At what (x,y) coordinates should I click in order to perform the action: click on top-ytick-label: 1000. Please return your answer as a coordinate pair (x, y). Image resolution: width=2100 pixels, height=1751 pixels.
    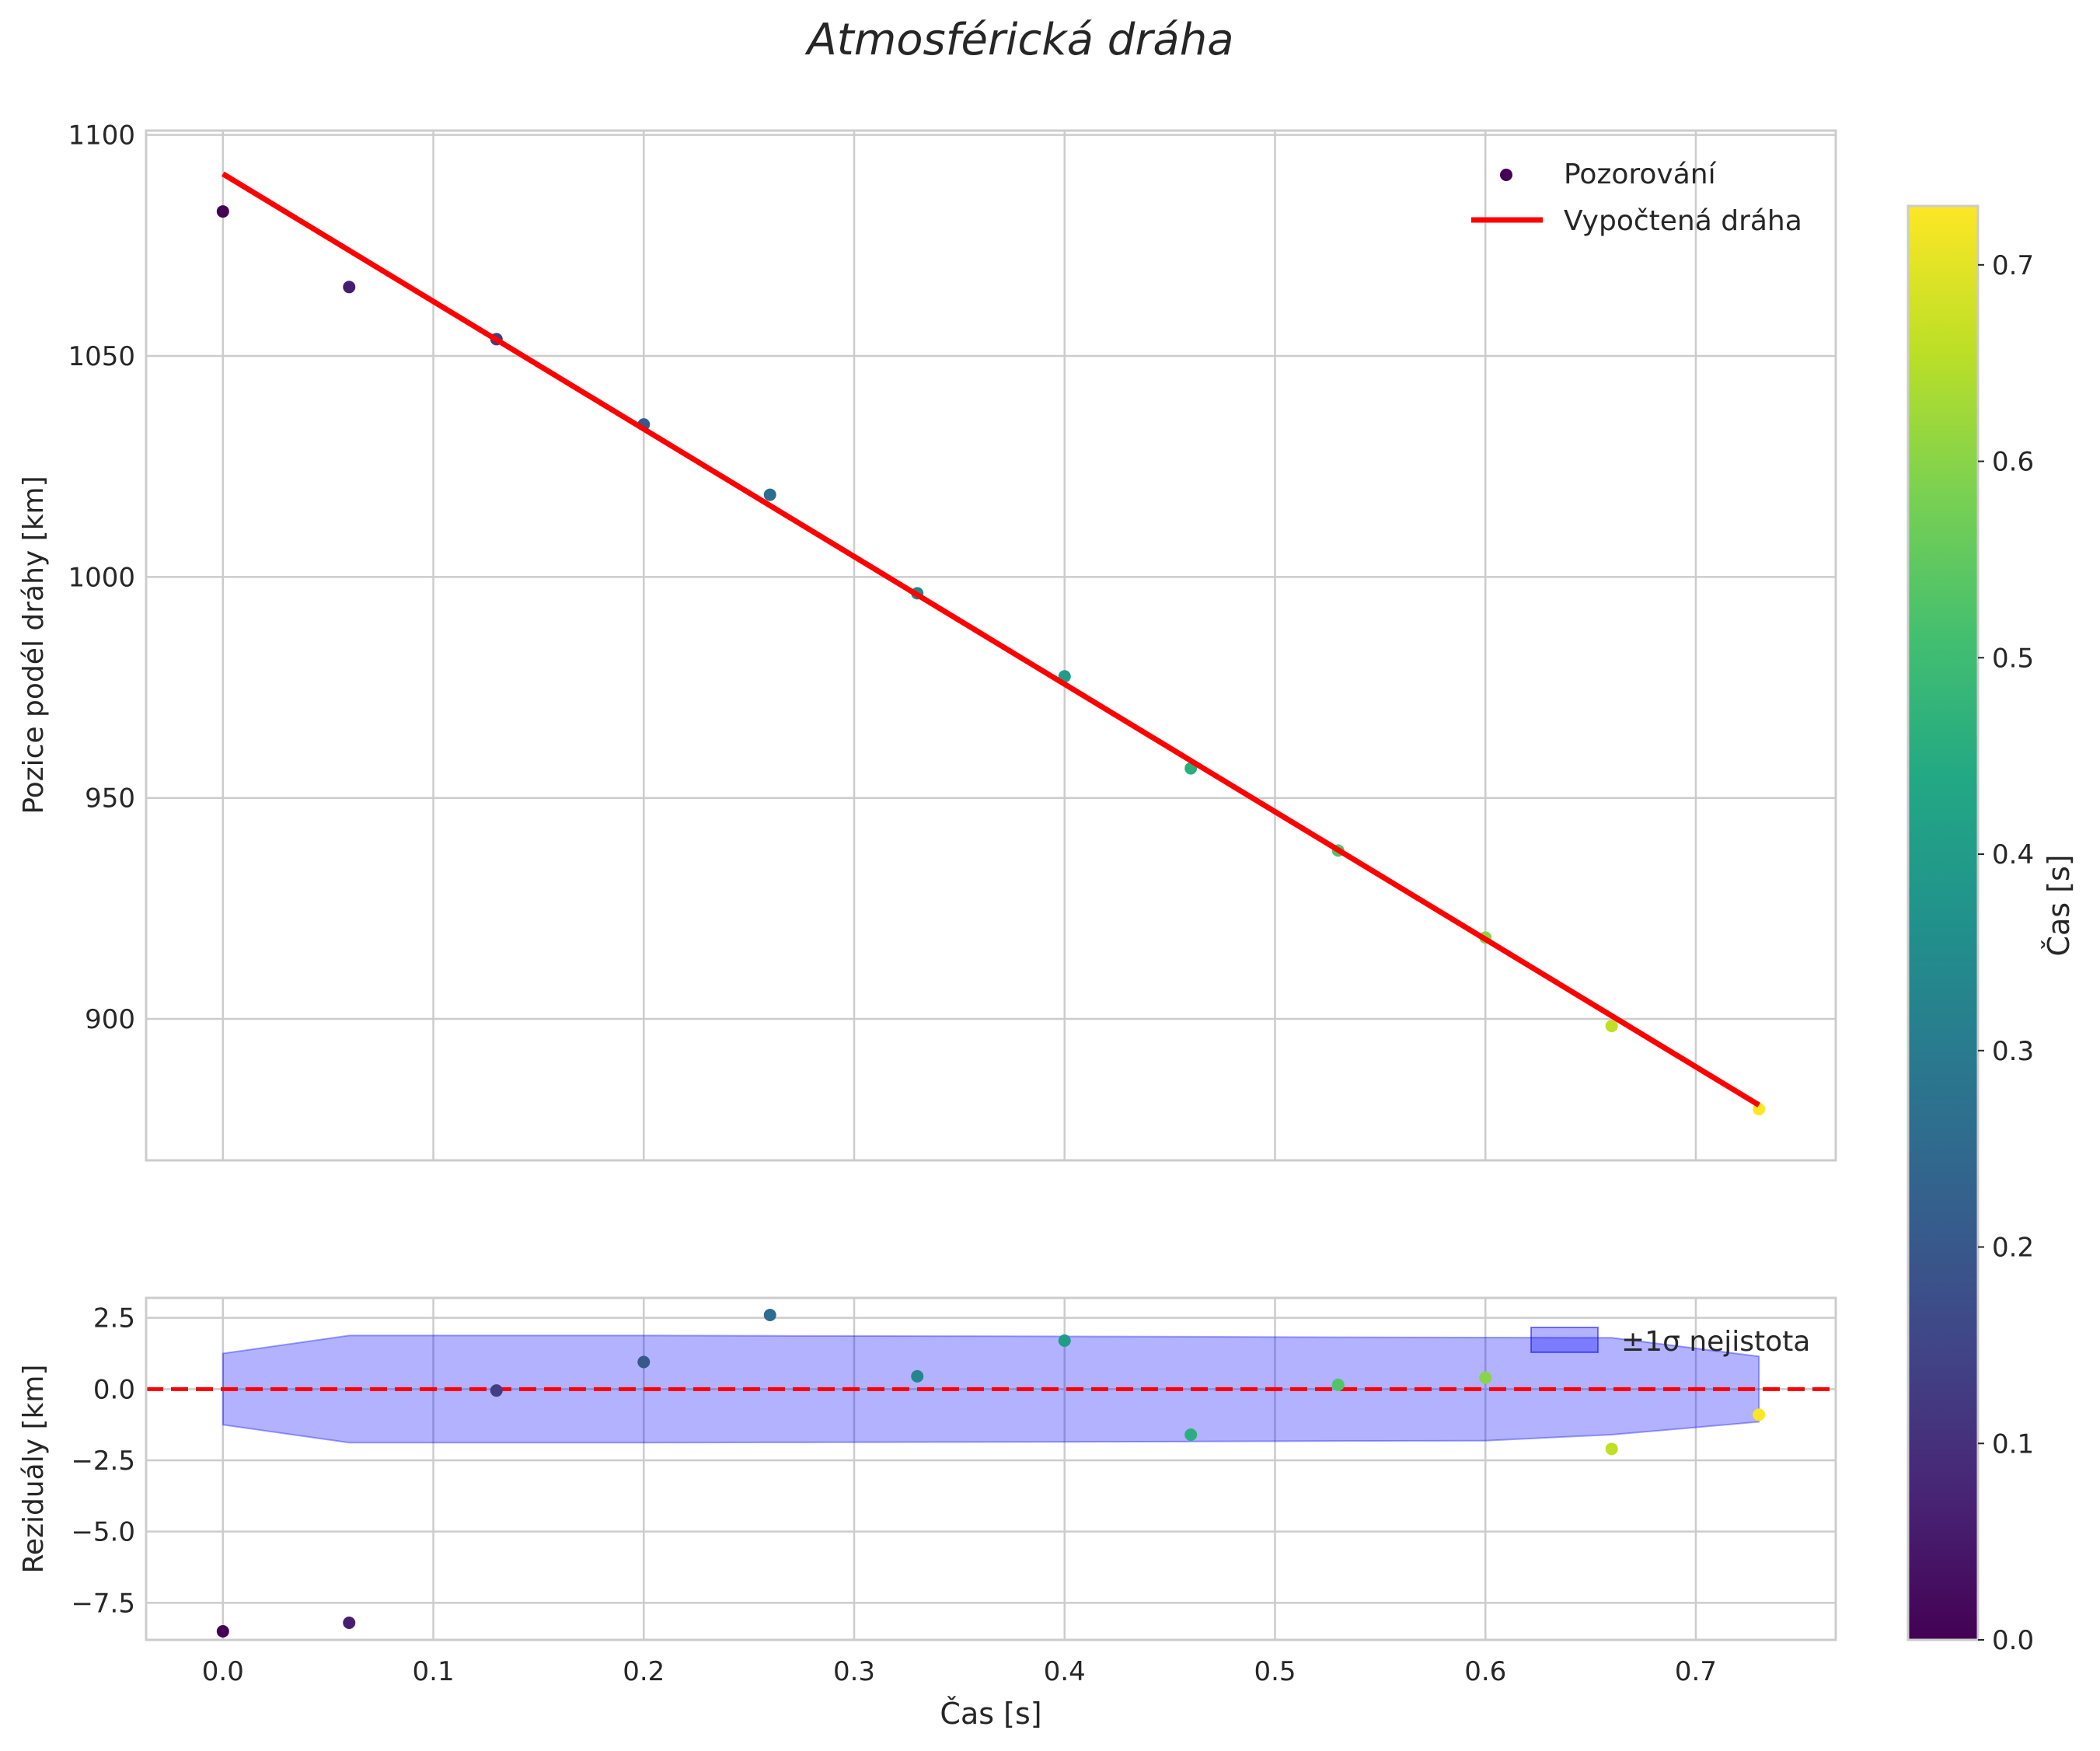
    Looking at the image, I should click on (101, 577).